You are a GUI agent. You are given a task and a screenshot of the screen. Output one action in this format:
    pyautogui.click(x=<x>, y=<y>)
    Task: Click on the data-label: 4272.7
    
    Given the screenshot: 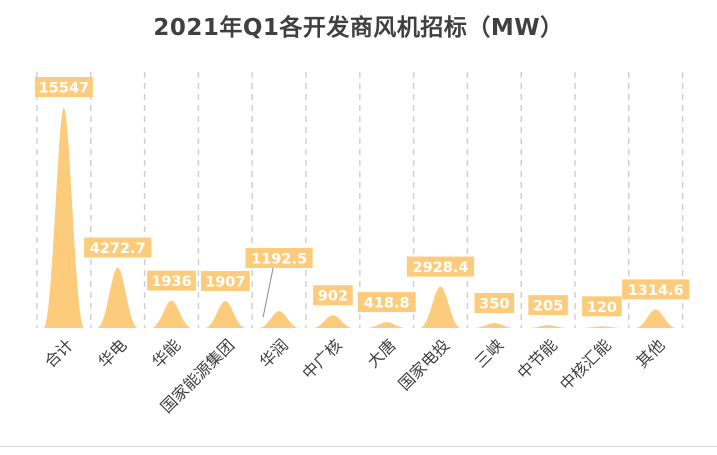 What is the action you would take?
    pyautogui.click(x=118, y=249)
    